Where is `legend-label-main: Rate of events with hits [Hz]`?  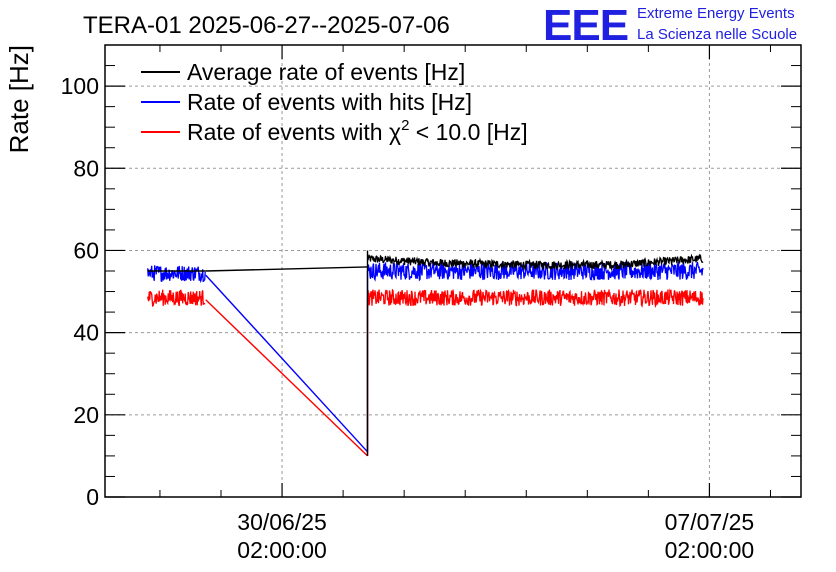 legend-label-main: Rate of events with hits [Hz] is located at coordinates (329, 102).